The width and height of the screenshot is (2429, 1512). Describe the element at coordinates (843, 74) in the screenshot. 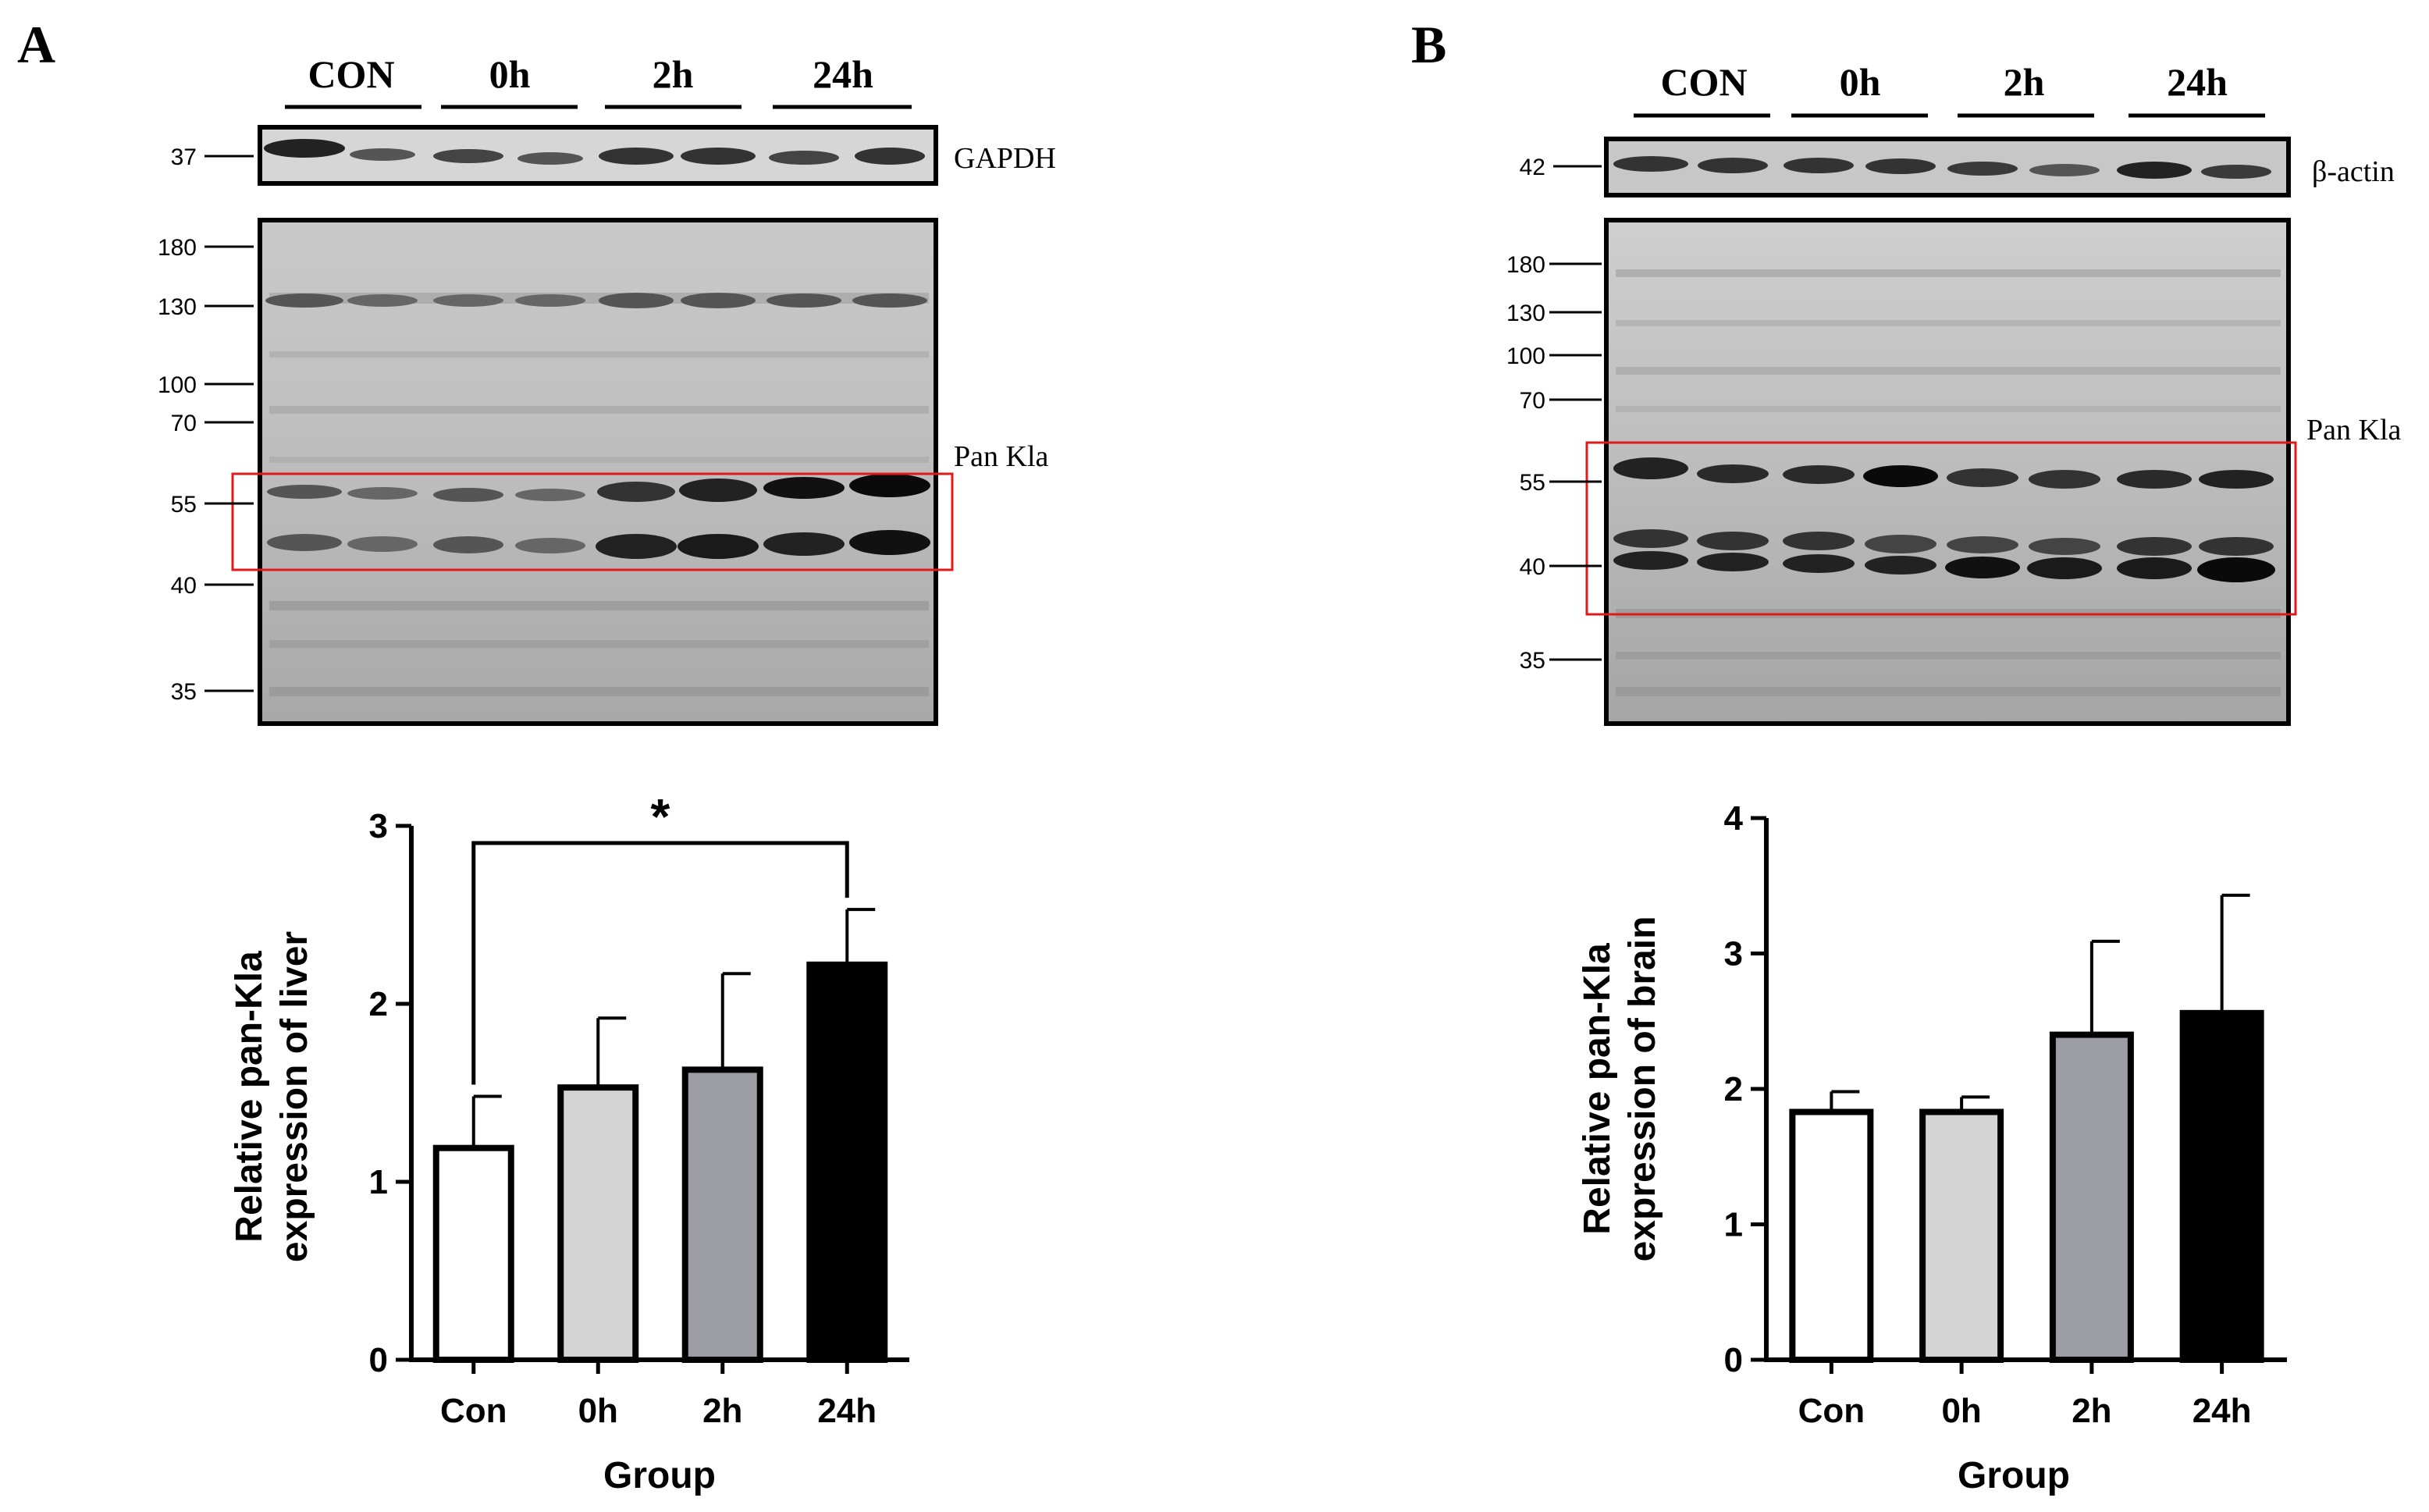

I see `panel-a-lane-24h: 24h` at that location.